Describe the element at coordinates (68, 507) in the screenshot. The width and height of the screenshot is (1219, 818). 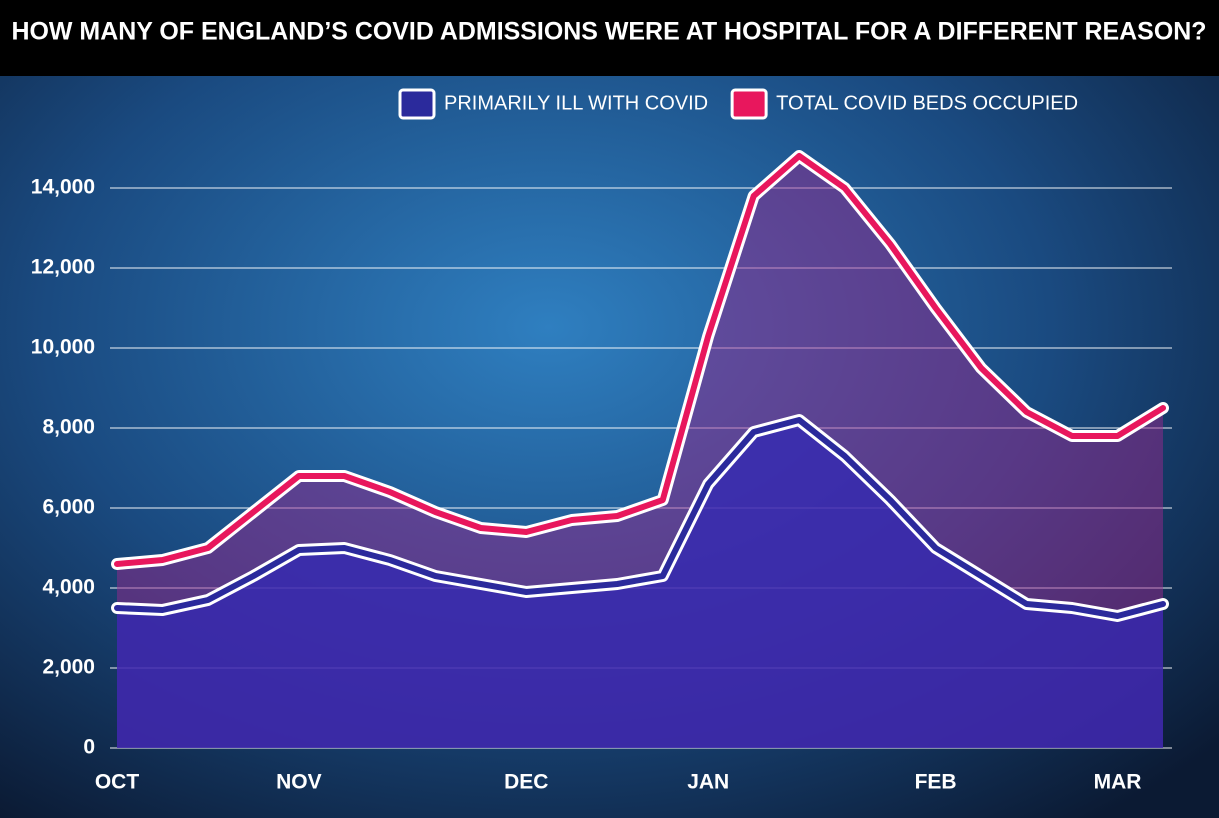
I see `y-tick-label: 6,000` at that location.